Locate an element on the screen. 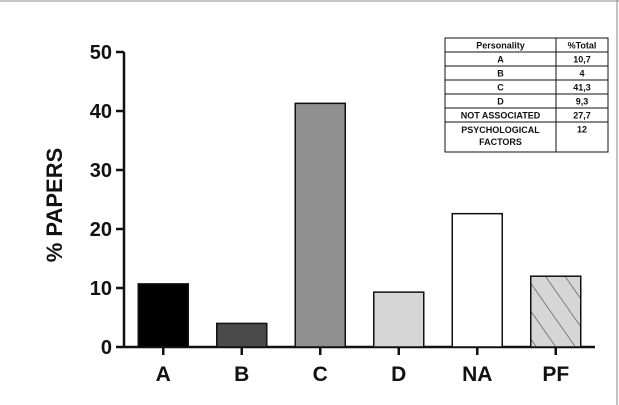  table-cell: C is located at coordinates (500, 88).